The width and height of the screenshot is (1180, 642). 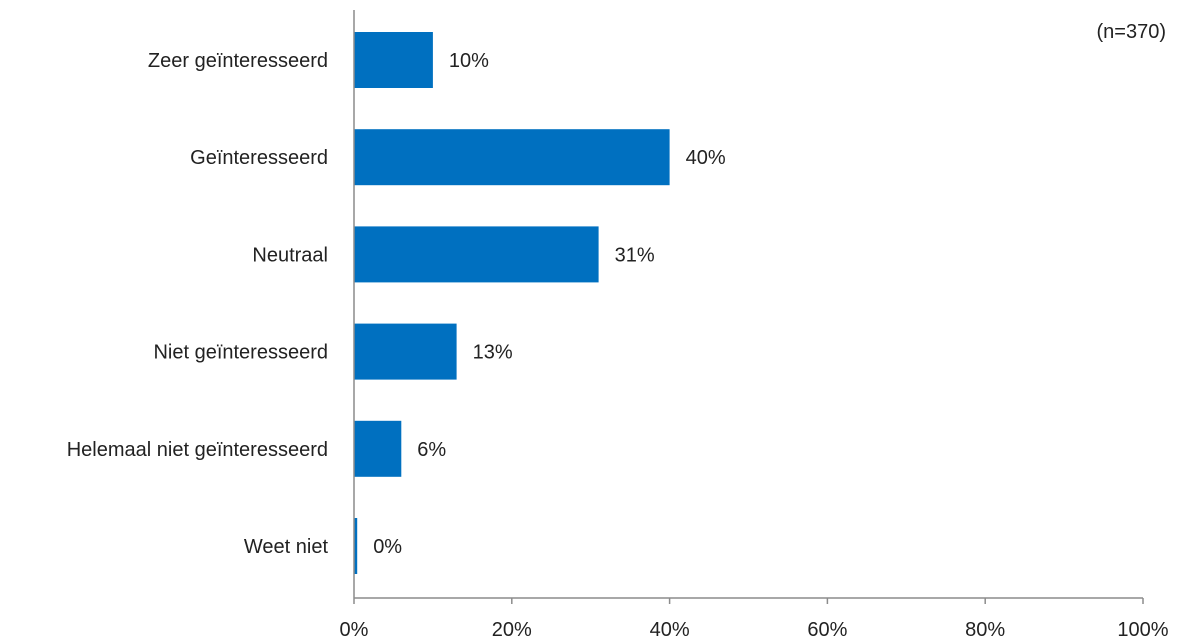 I want to click on x-tick-label-1: 20%, so click(x=512, y=630).